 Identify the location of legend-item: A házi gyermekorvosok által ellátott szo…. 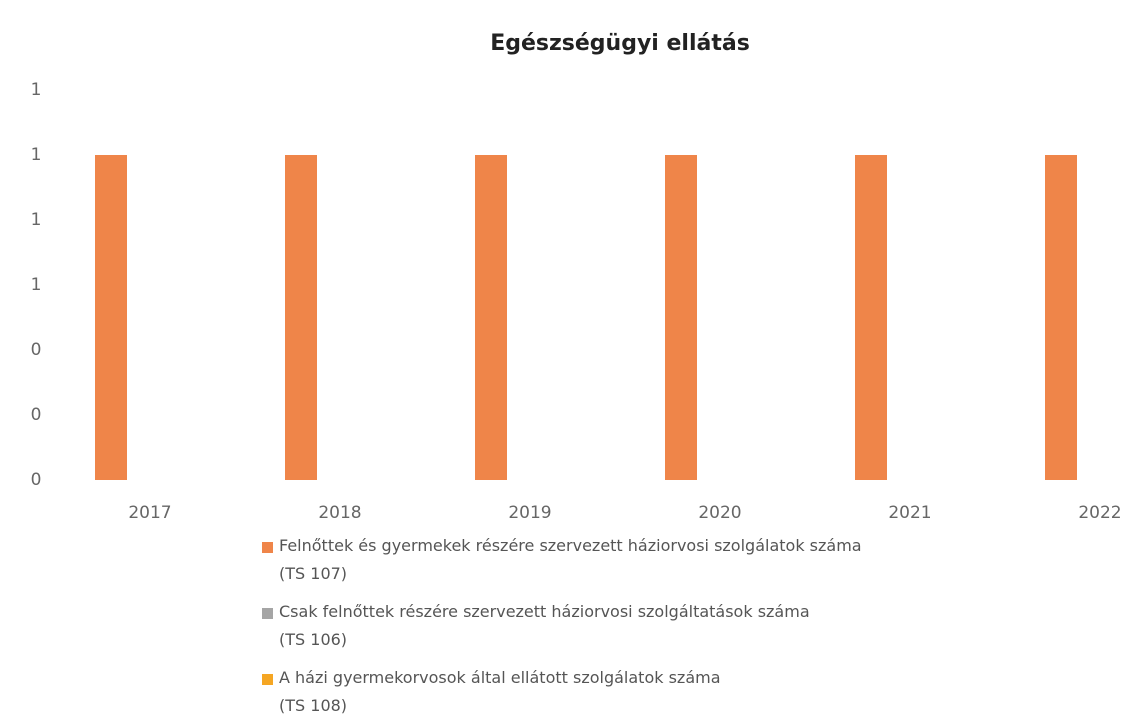
(562, 694).